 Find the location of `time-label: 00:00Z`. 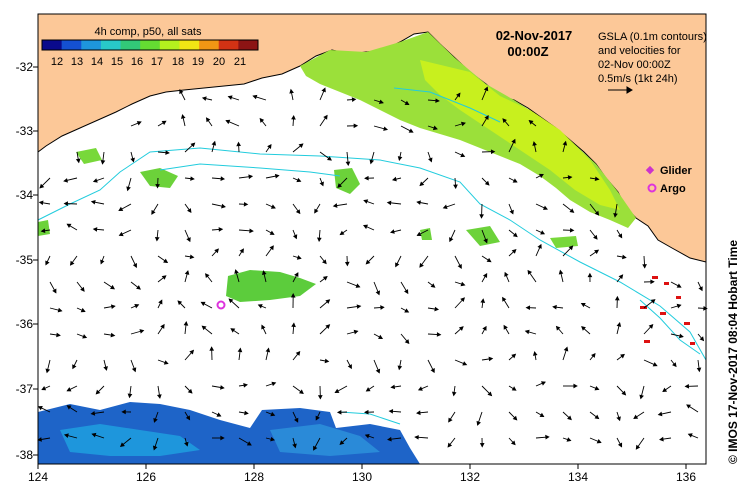

time-label: 00:00Z is located at coordinates (527, 51).